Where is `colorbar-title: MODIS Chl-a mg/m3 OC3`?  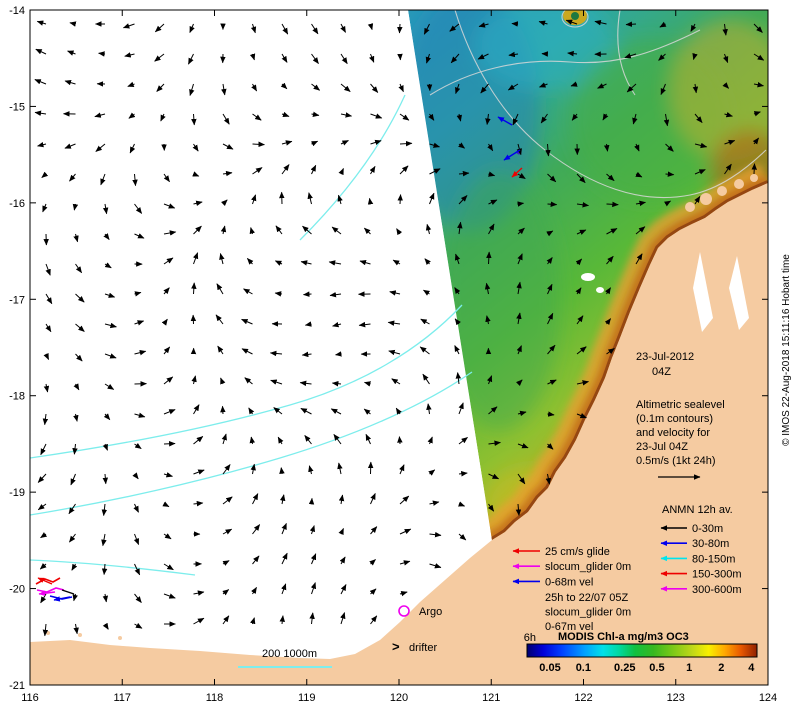 colorbar-title: MODIS Chl-a mg/m3 OC3 is located at coordinates (623, 637).